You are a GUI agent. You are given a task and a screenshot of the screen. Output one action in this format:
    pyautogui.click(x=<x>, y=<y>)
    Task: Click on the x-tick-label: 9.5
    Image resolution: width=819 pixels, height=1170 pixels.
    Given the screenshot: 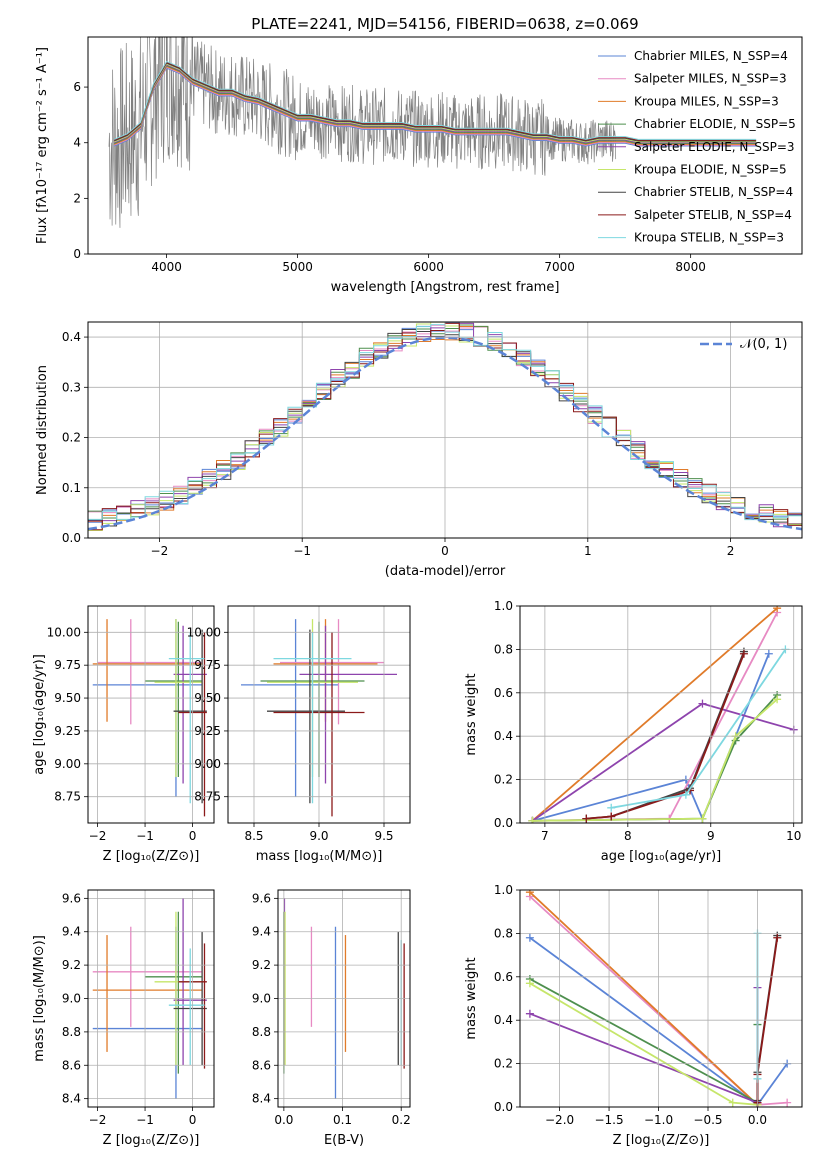 What is the action you would take?
    pyautogui.click(x=383, y=836)
    